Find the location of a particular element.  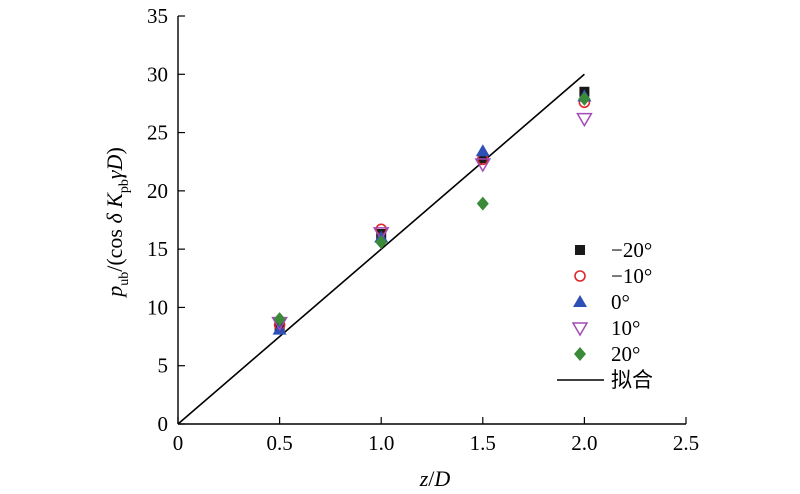

x-tick-label: 2.0 is located at coordinates (584, 443).